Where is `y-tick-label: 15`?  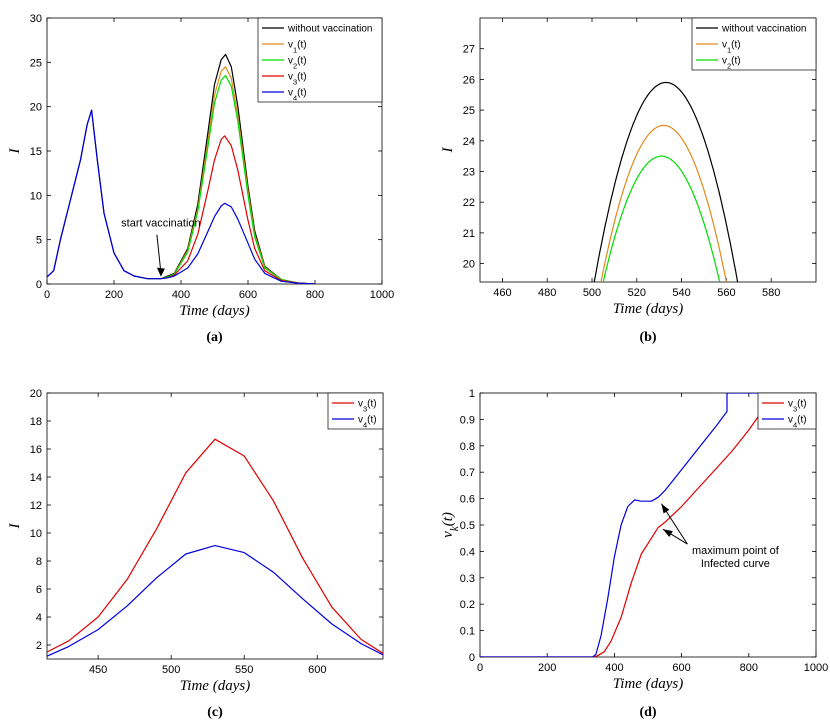 y-tick-label: 15 is located at coordinates (36, 152).